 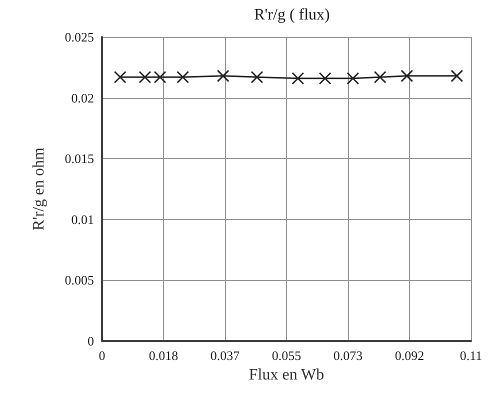 I want to click on y-axis-title: R'r/g en ohm, so click(x=39, y=188).